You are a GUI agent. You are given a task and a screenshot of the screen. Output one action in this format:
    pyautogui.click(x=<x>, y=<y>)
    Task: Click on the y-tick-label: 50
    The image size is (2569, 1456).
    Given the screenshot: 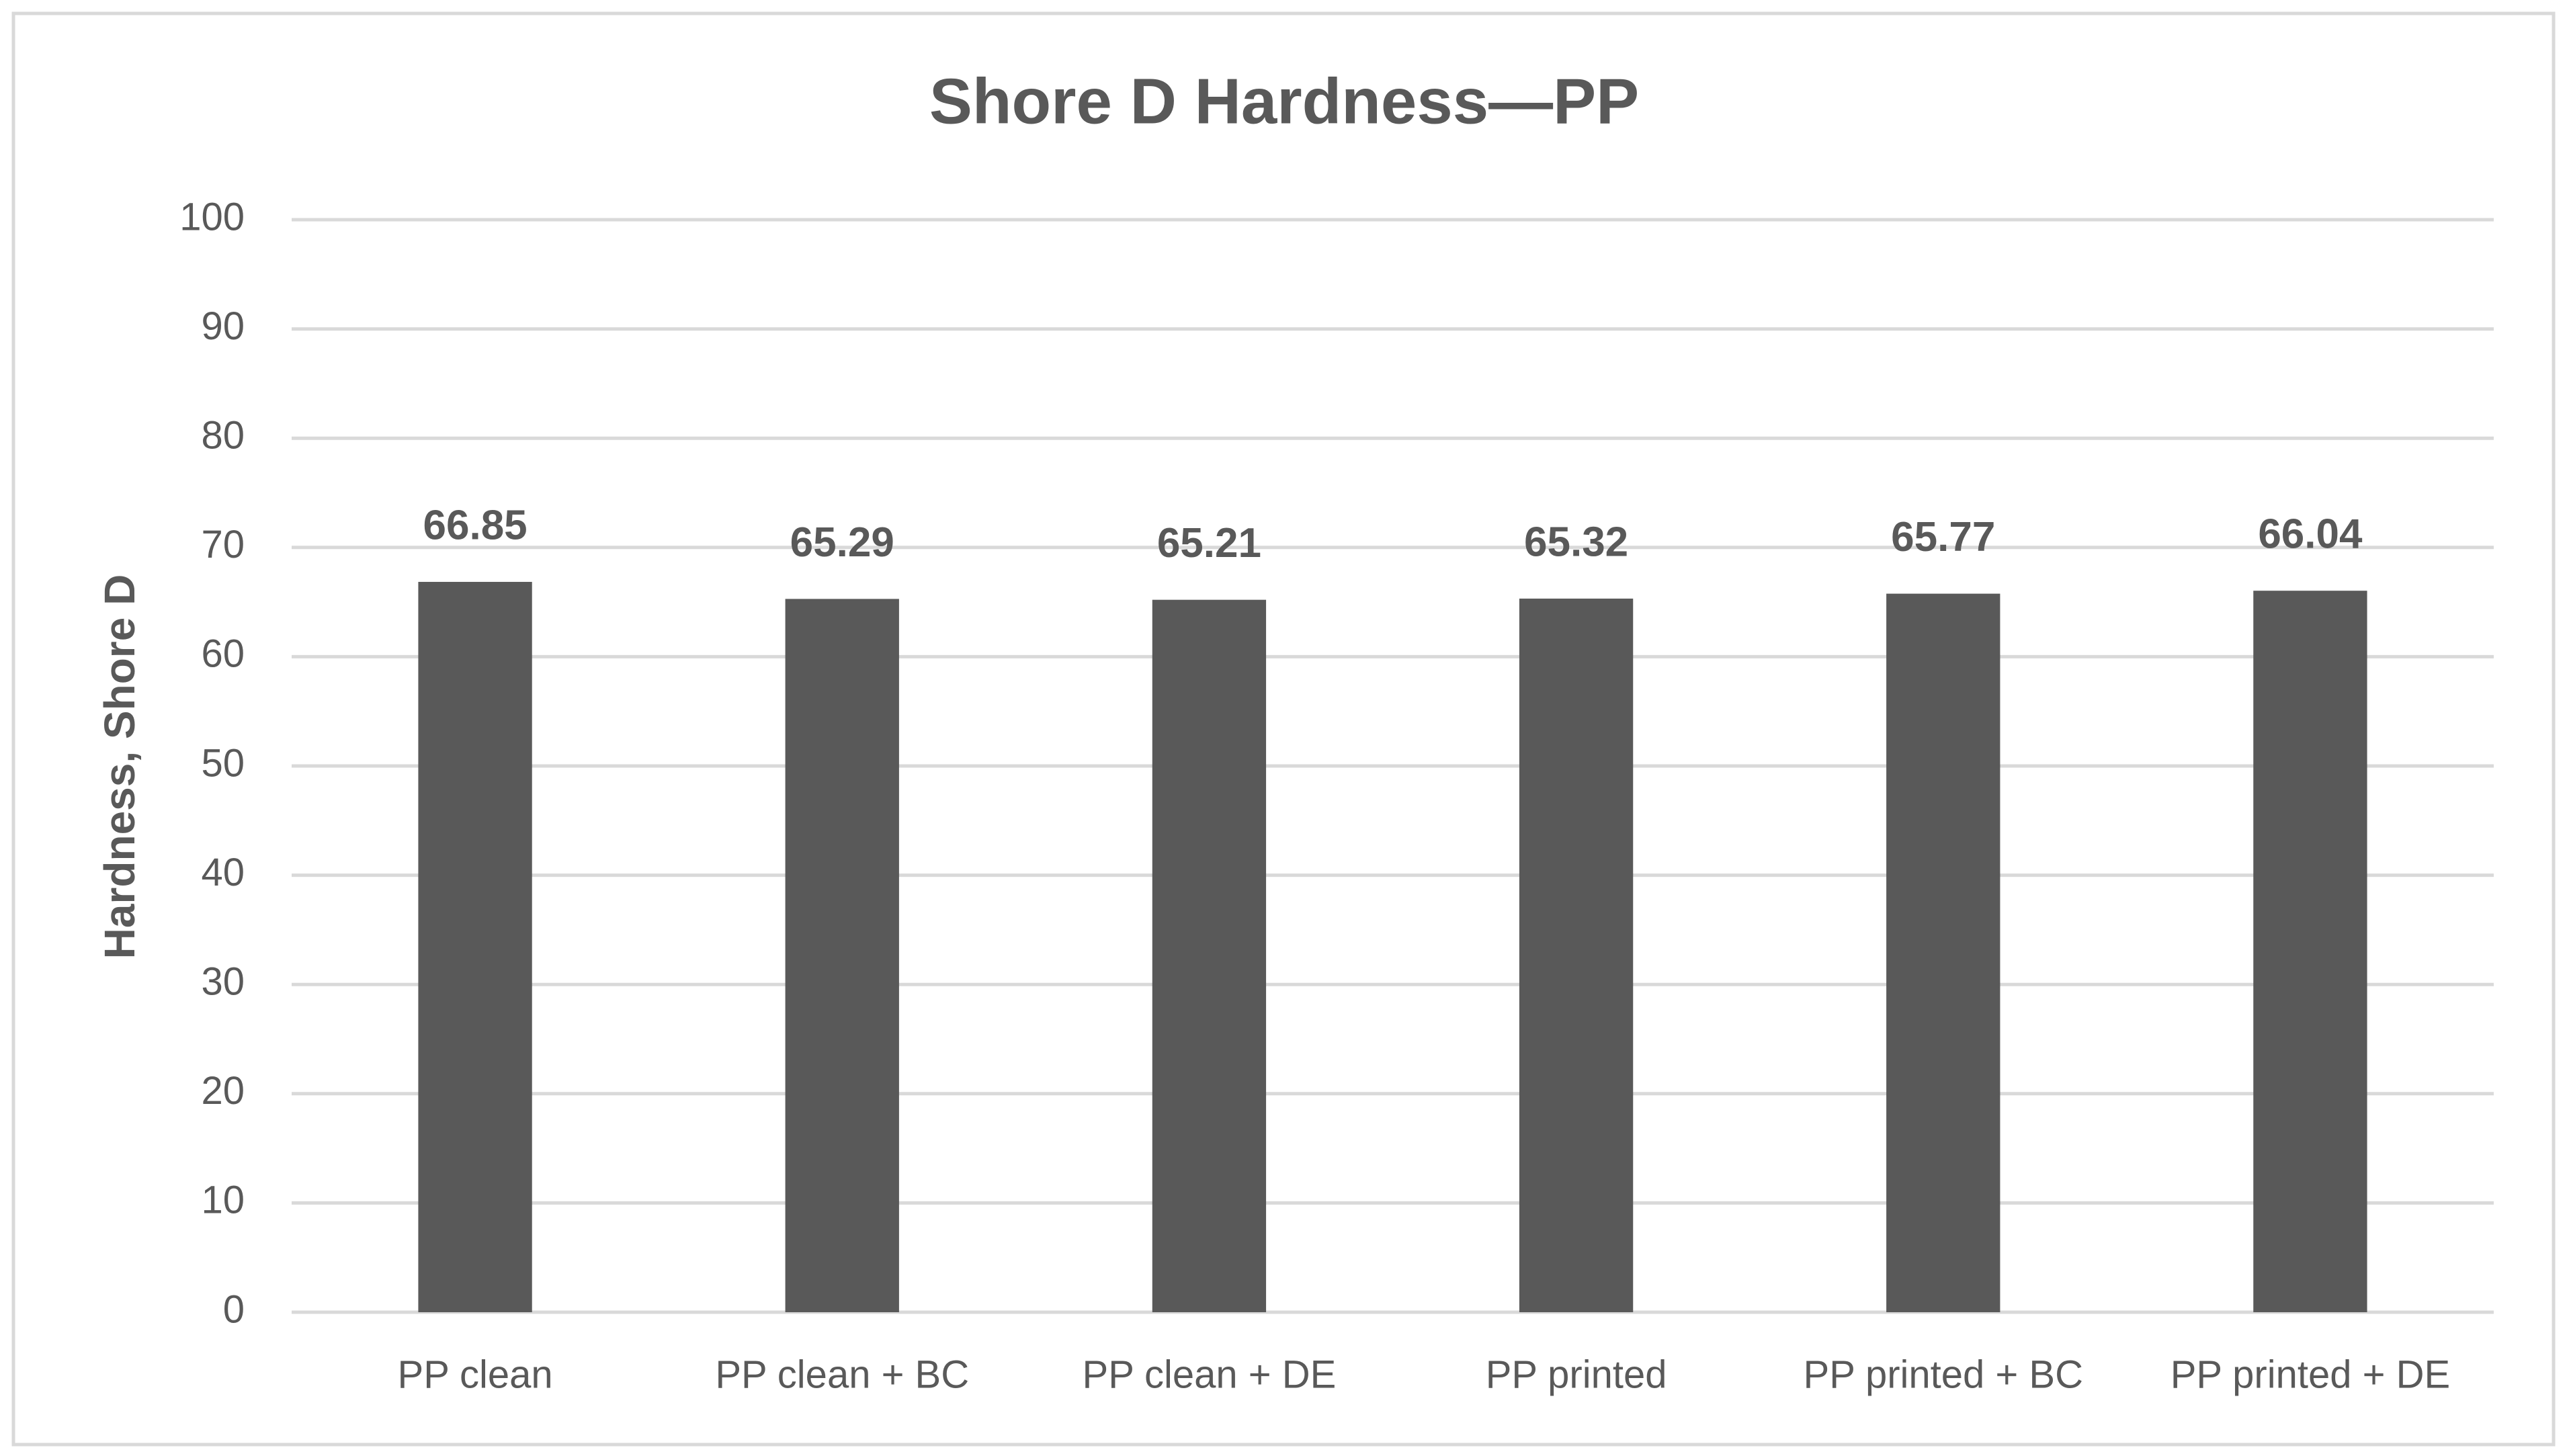 What is the action you would take?
    pyautogui.click(x=223, y=763)
    